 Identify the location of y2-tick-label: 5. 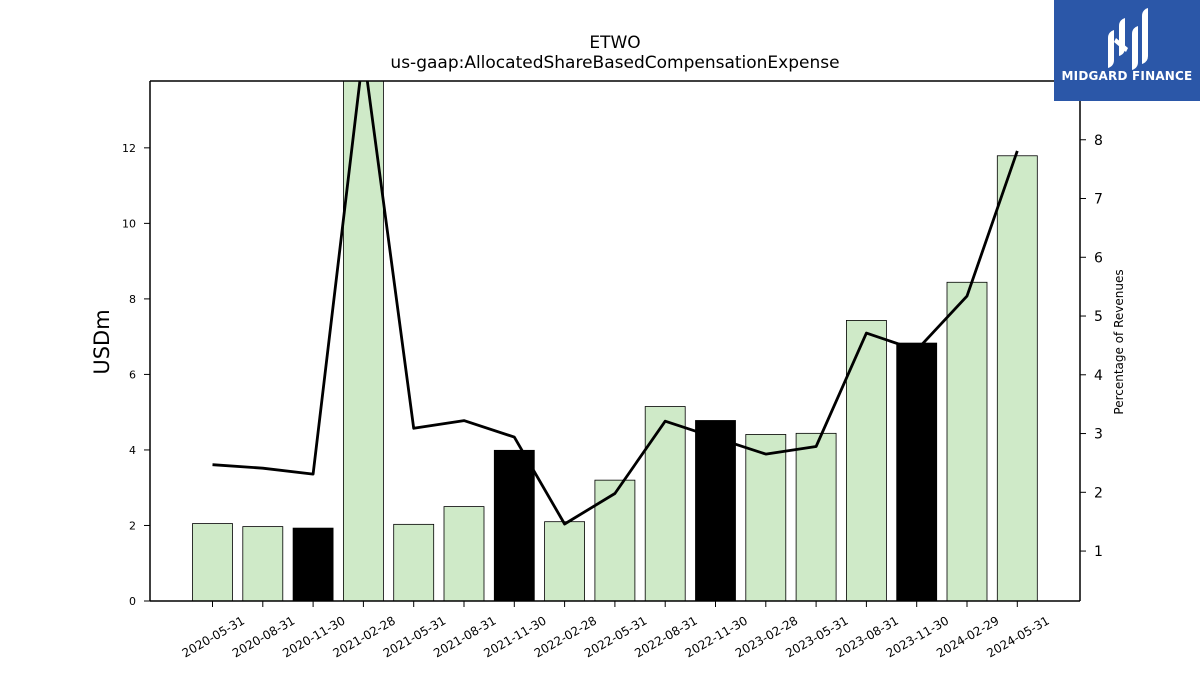
(1098, 317).